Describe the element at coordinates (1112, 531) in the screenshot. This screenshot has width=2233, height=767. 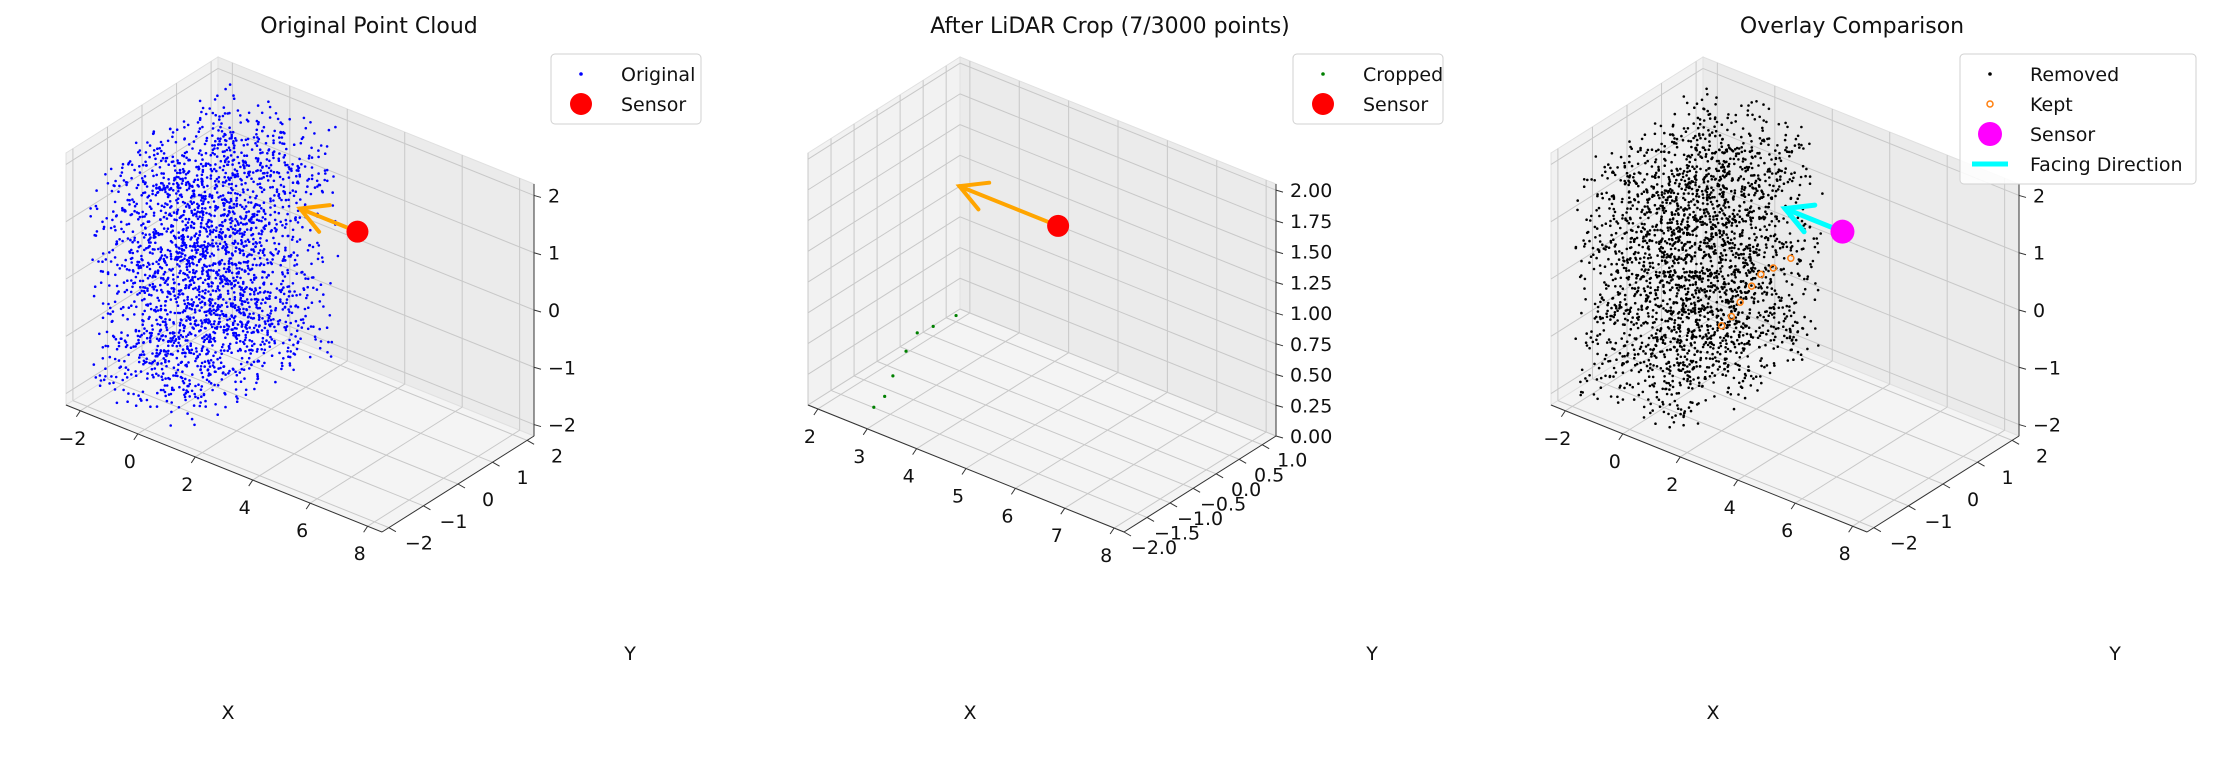
I see `x-tick-mark` at that location.